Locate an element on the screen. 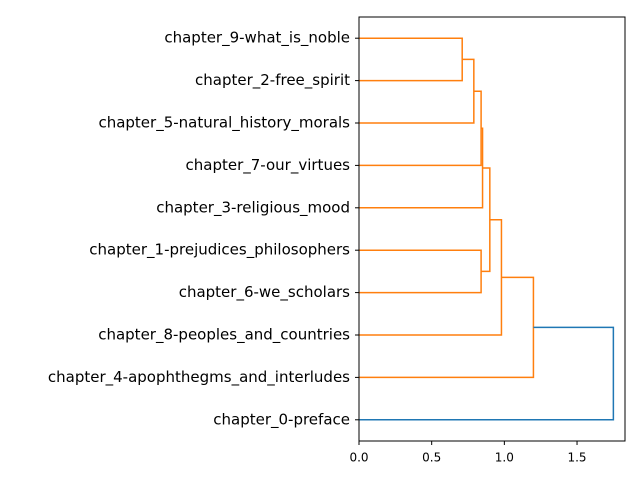 This screenshot has height=480, width=640. leaf-label: chapter_1-prejudices_philosophers is located at coordinates (219, 250).